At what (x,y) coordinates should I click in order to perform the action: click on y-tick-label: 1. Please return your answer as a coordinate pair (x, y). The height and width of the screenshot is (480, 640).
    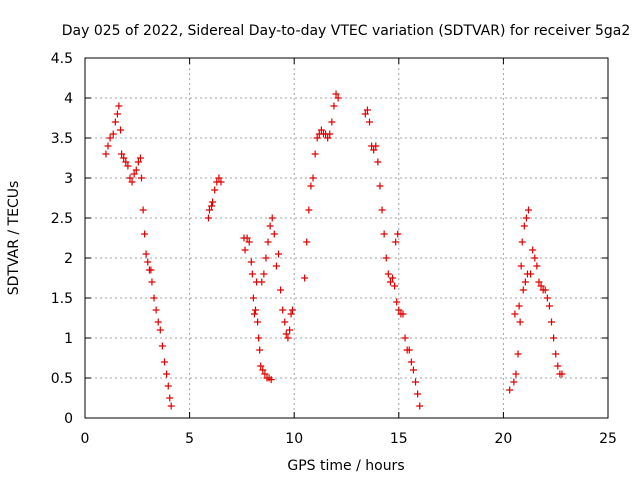
    Looking at the image, I should click on (68, 339).